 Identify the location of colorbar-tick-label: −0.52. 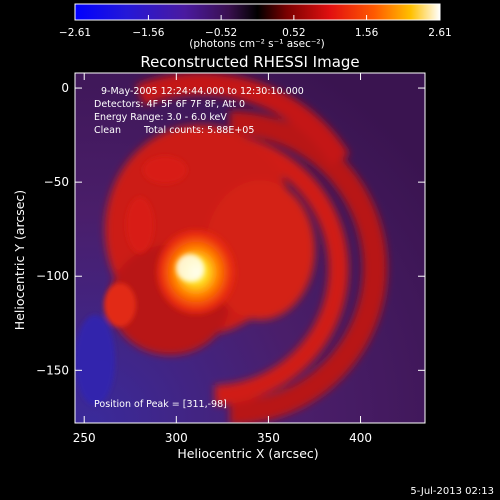
(221, 33).